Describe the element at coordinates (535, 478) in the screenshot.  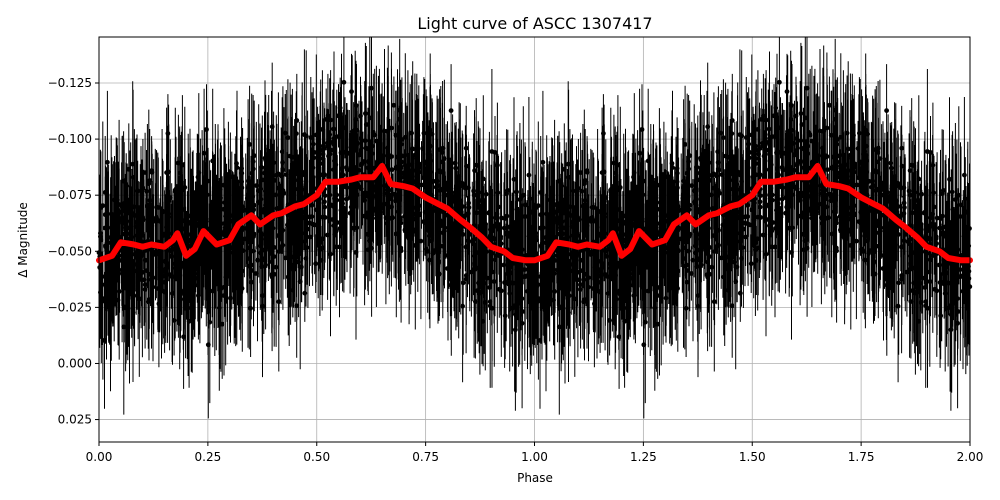
I see `x-axis-label: Phase` at that location.